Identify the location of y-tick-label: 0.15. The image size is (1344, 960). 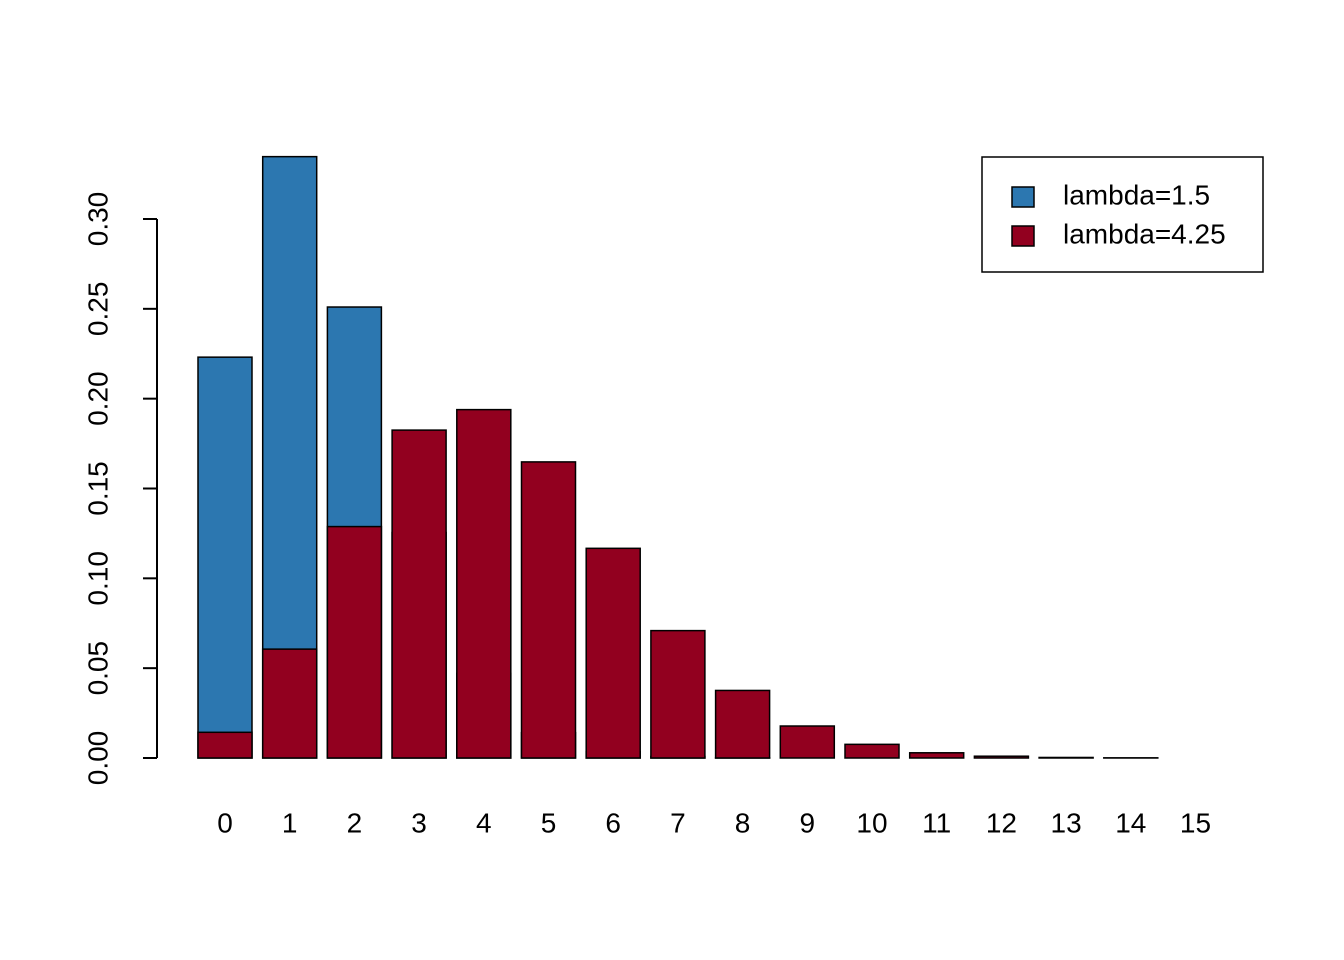
(97, 488).